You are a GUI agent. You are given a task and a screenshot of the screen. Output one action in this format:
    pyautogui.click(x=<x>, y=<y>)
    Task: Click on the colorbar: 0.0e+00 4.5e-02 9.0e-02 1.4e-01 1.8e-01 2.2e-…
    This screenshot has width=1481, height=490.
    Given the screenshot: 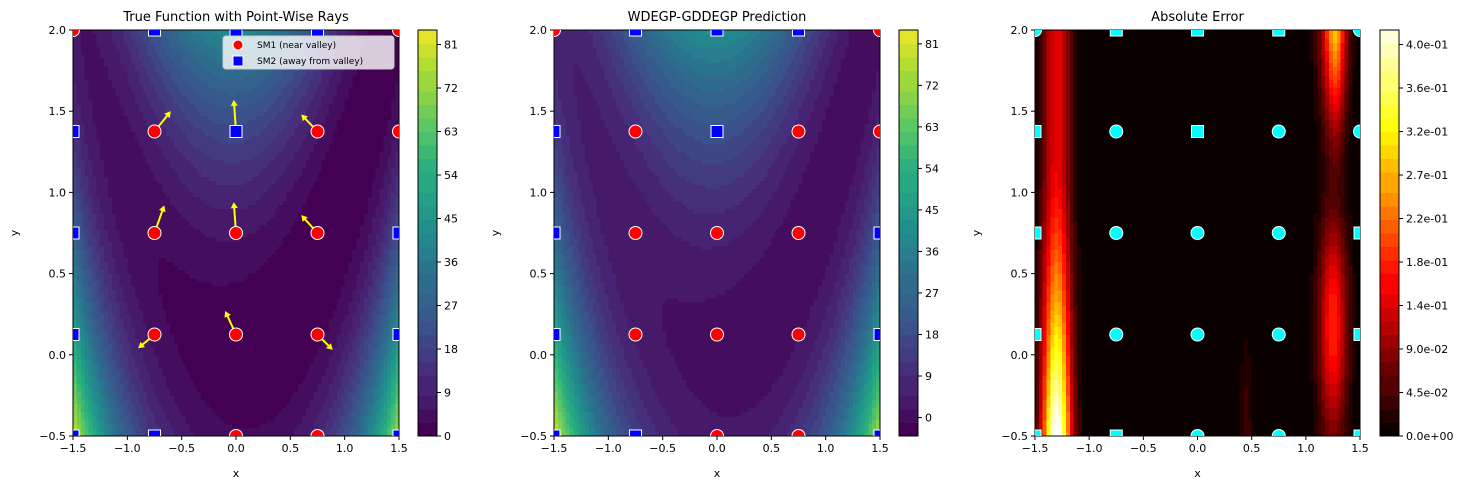 What is the action you would take?
    pyautogui.click(x=1416, y=236)
    